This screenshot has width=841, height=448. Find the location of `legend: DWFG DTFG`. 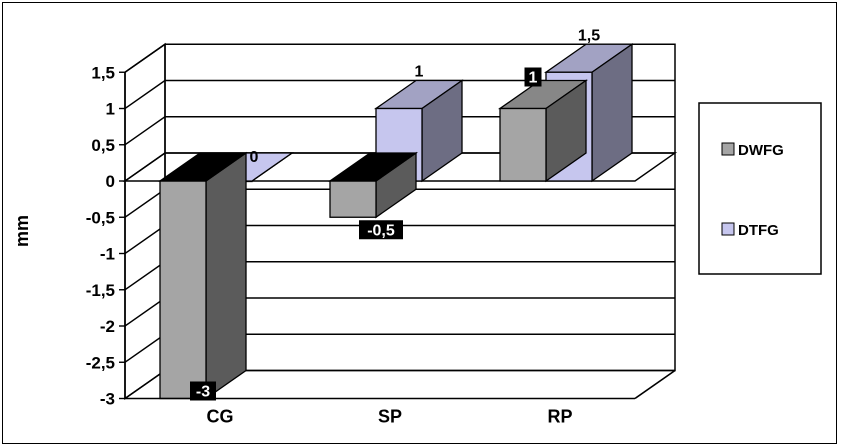

legend: DWFG DTFG is located at coordinates (760, 188).